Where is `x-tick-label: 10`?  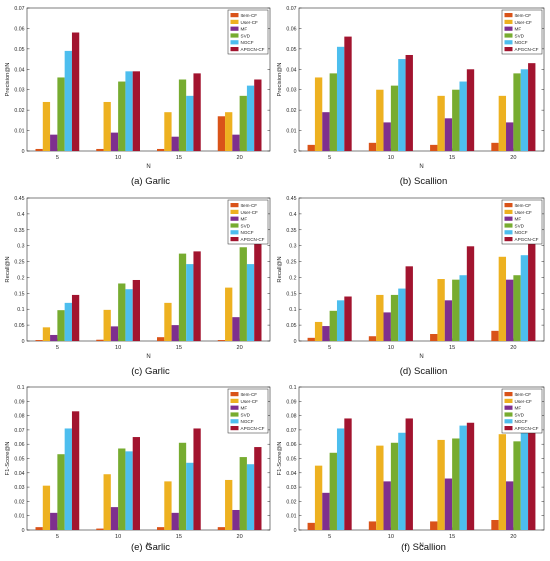
x-tick-label: 10 is located at coordinates (118, 537).